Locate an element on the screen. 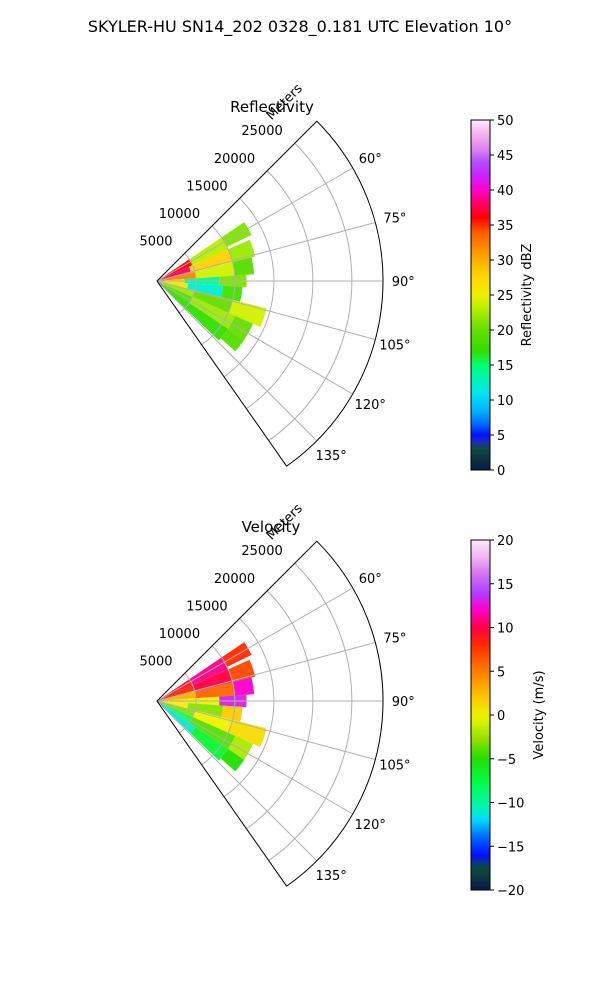  radial-tick-label: 5000 is located at coordinates (155, 661).